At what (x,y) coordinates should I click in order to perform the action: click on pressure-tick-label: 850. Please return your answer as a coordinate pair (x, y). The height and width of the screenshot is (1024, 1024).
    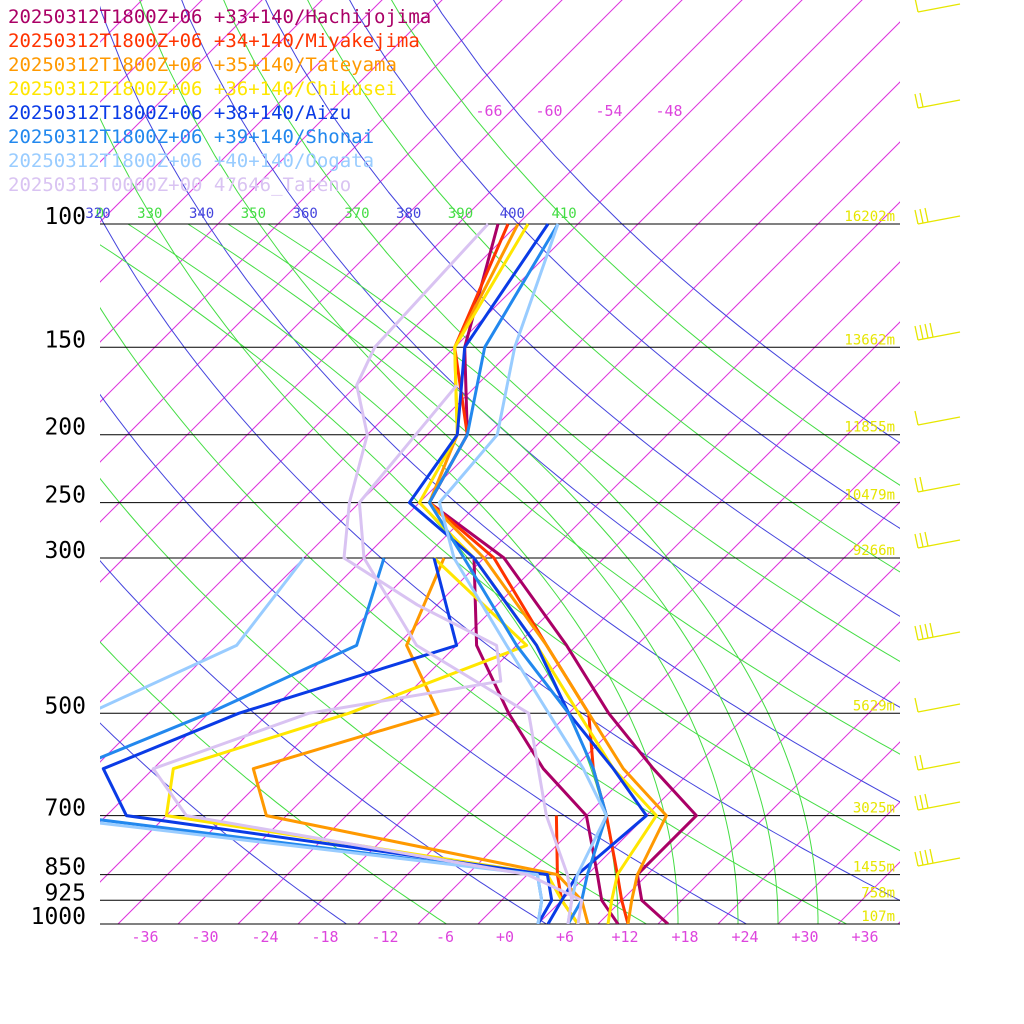
    Looking at the image, I should click on (65, 868).